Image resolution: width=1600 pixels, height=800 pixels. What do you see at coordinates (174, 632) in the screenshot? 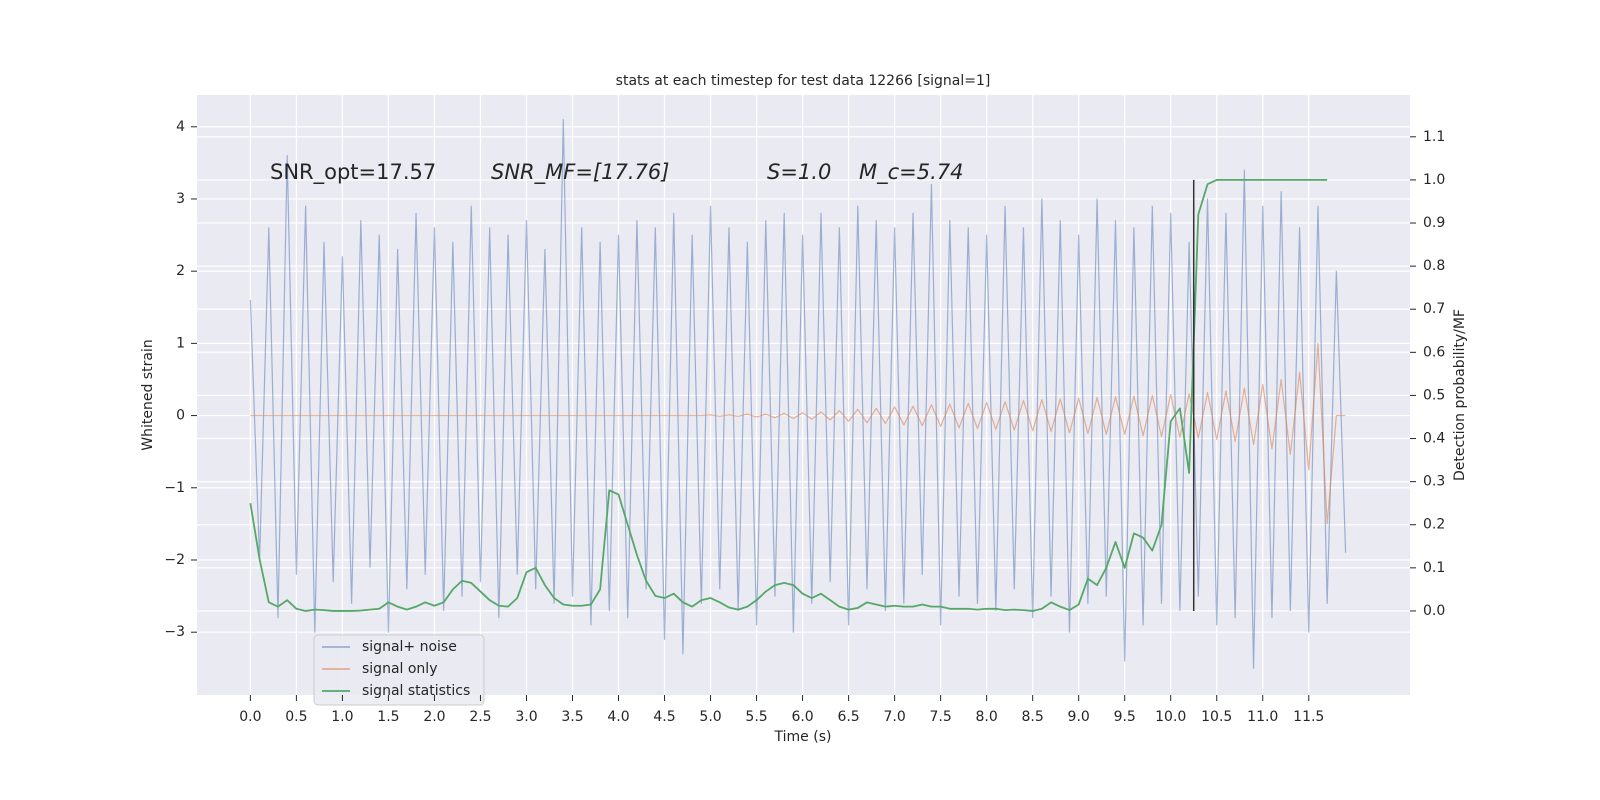
I see `y-tick-label: −3` at bounding box center [174, 632].